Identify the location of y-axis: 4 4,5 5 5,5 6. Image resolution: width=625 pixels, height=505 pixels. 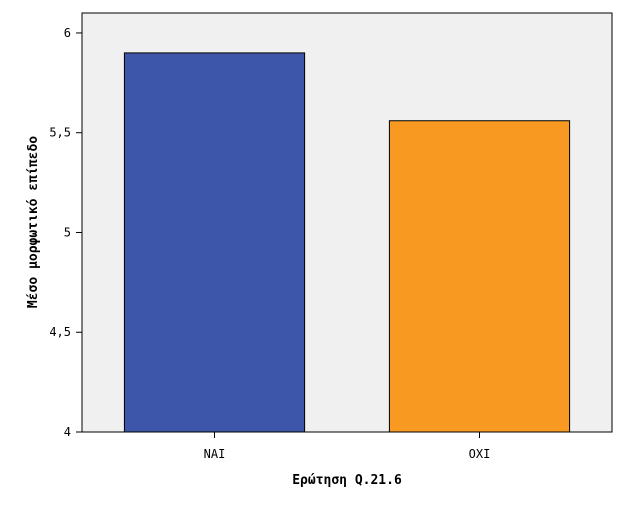
(65, 232).